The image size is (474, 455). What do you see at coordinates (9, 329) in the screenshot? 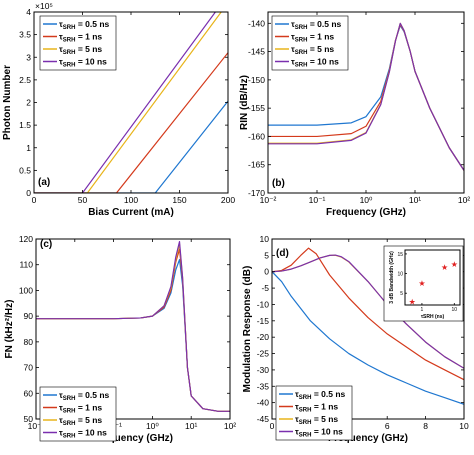
I see `y-axis-label: FN (kHz²/Hz)` at bounding box center [9, 329].